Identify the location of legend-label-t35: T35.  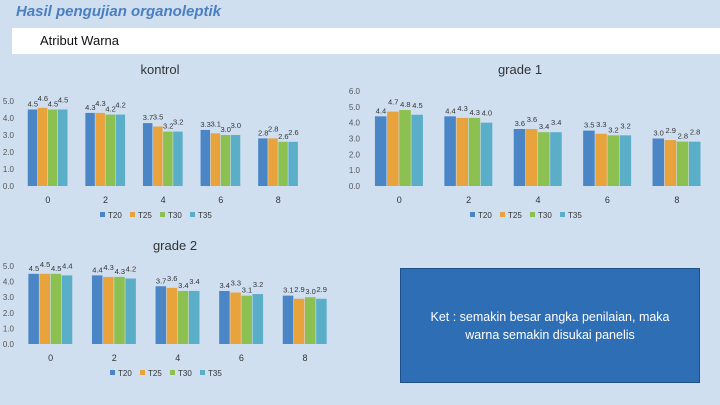
(575, 215).